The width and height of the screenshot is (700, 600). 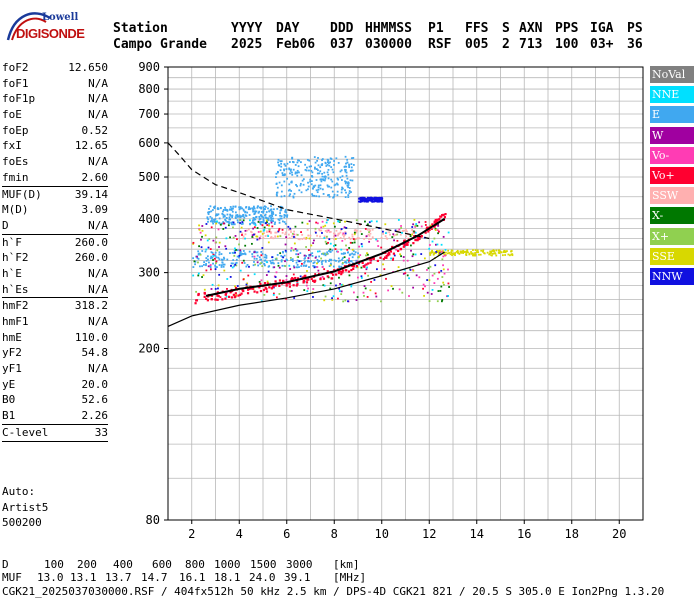 What do you see at coordinates (672, 115) in the screenshot?
I see `legend-item-e: E` at bounding box center [672, 115].